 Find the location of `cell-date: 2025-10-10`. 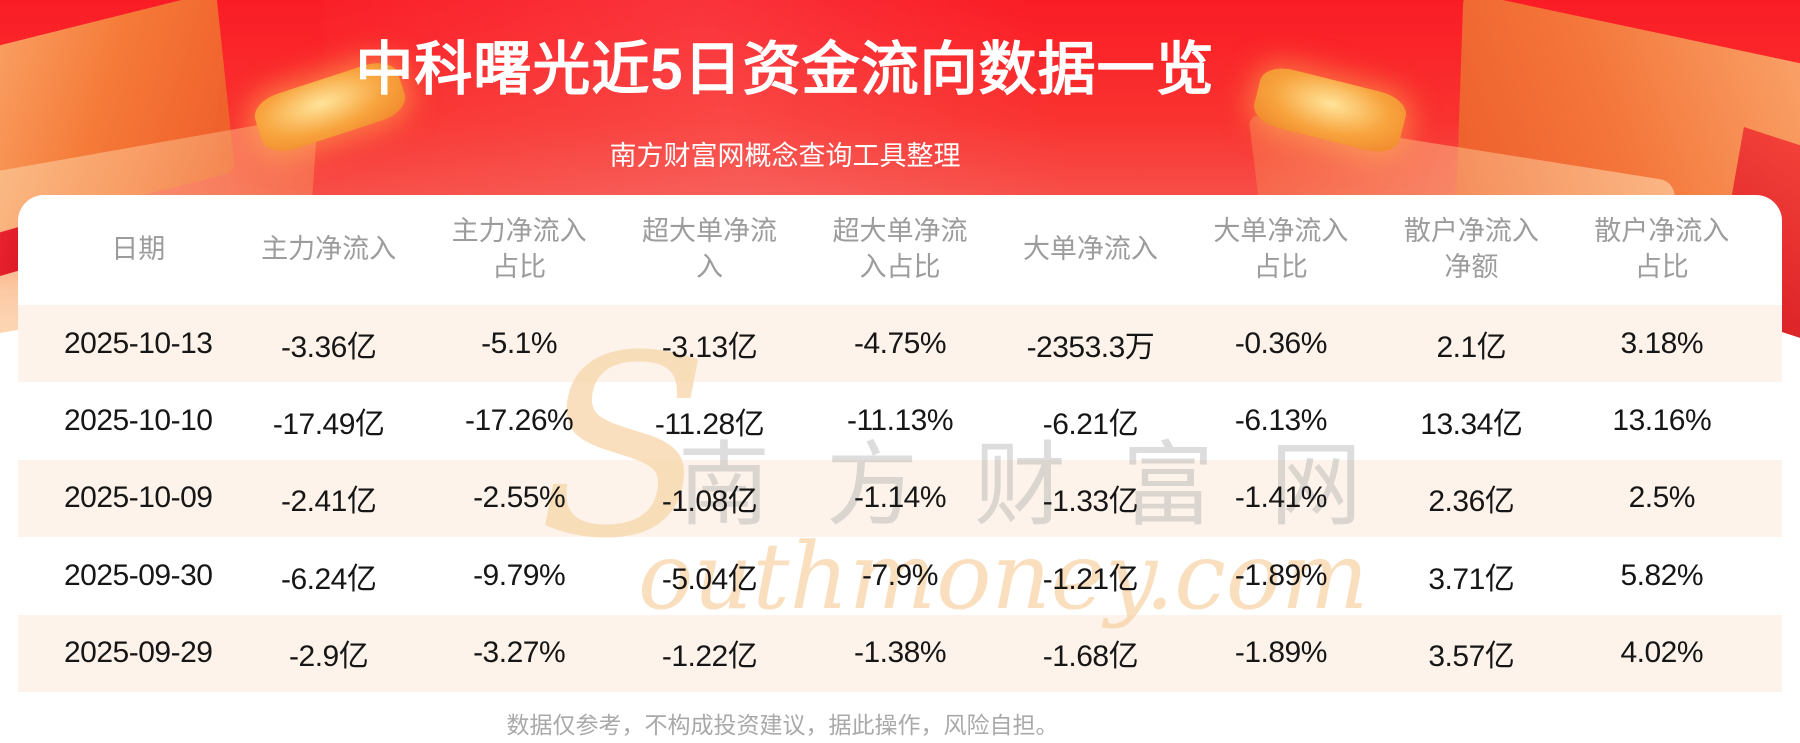

cell-date: 2025-10-10 is located at coordinates (138, 421).